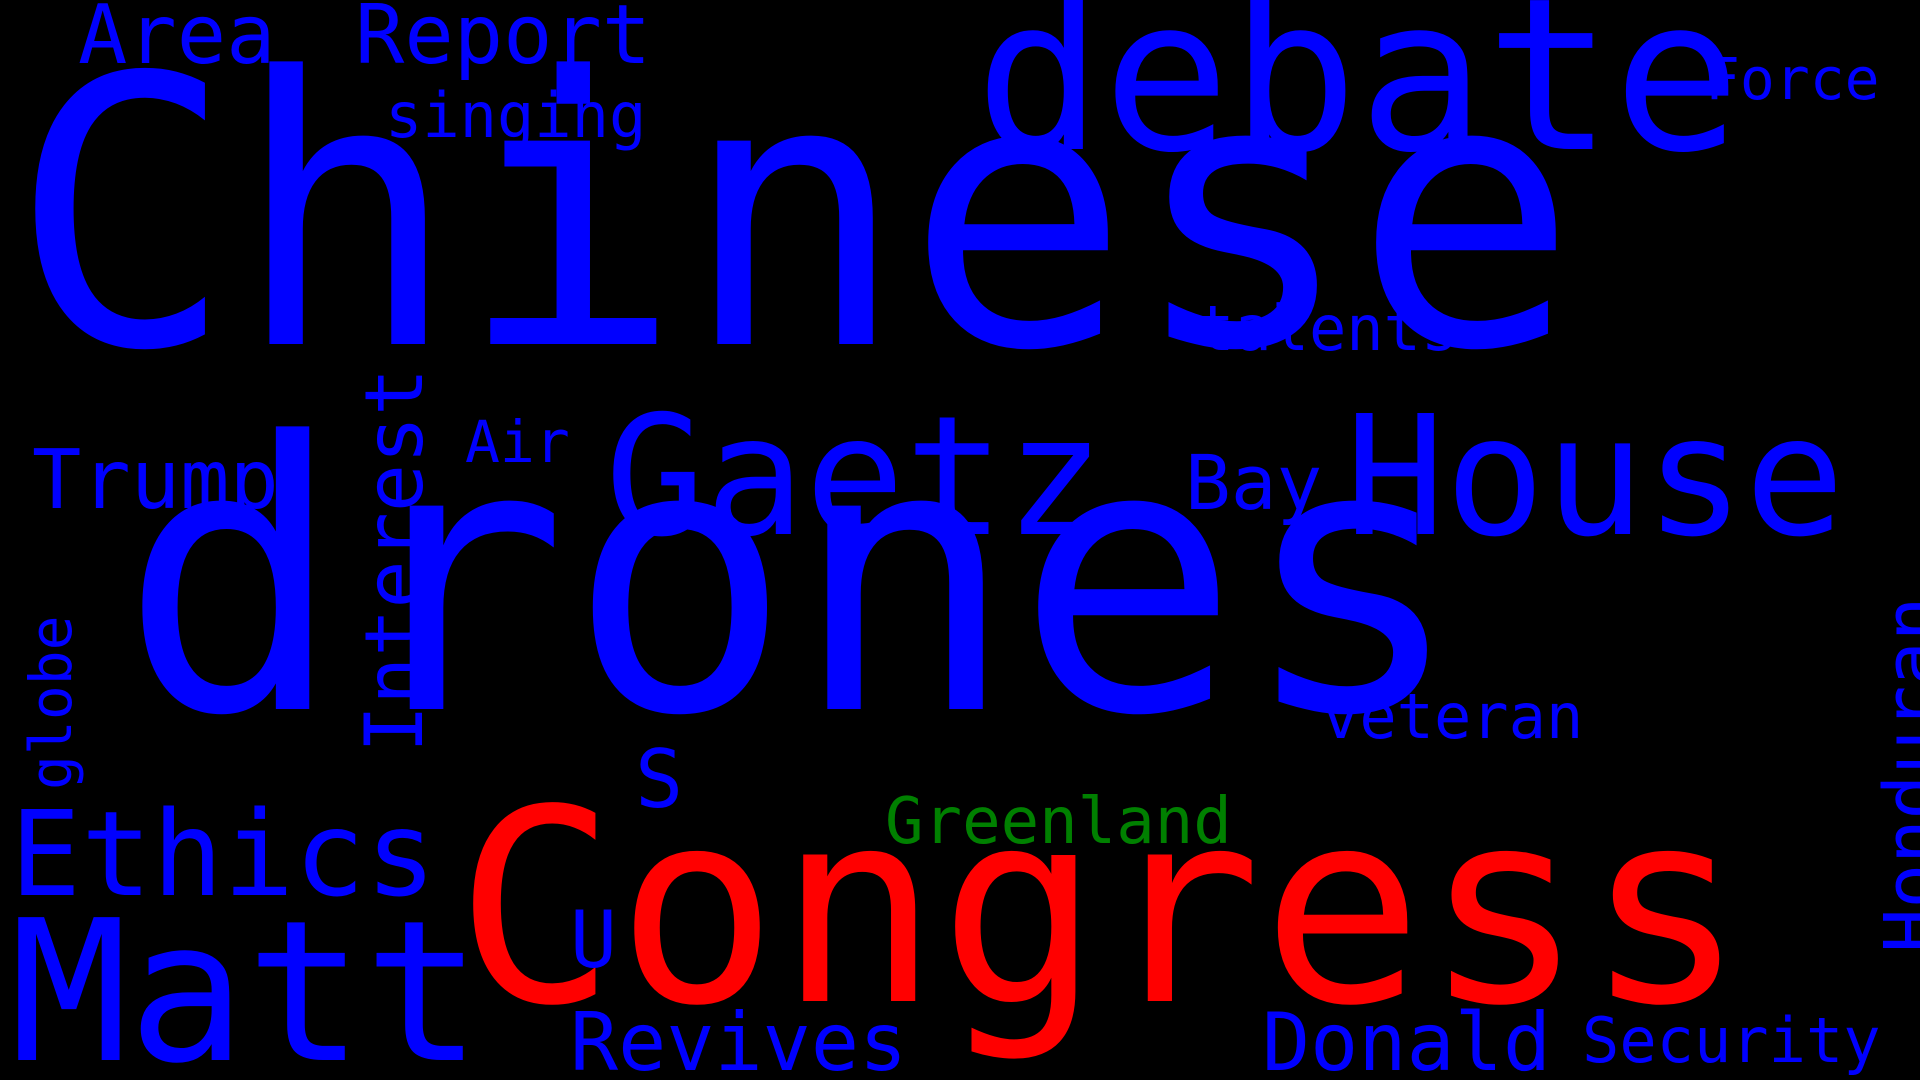  What do you see at coordinates (223, 854) in the screenshot?
I see `word-ethics: Ethics` at bounding box center [223, 854].